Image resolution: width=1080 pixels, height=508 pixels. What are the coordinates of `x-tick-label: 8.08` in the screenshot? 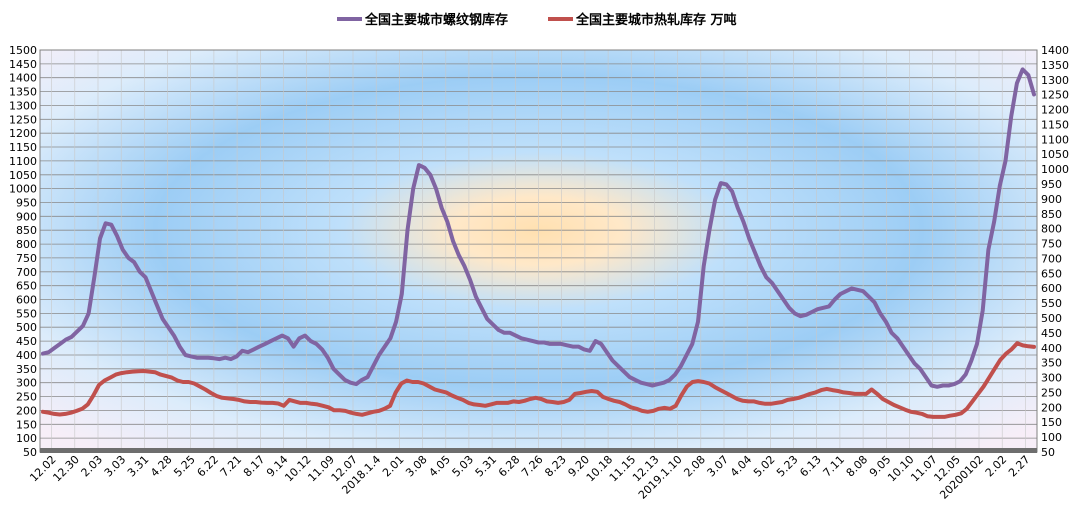 It's located at (857, 466).